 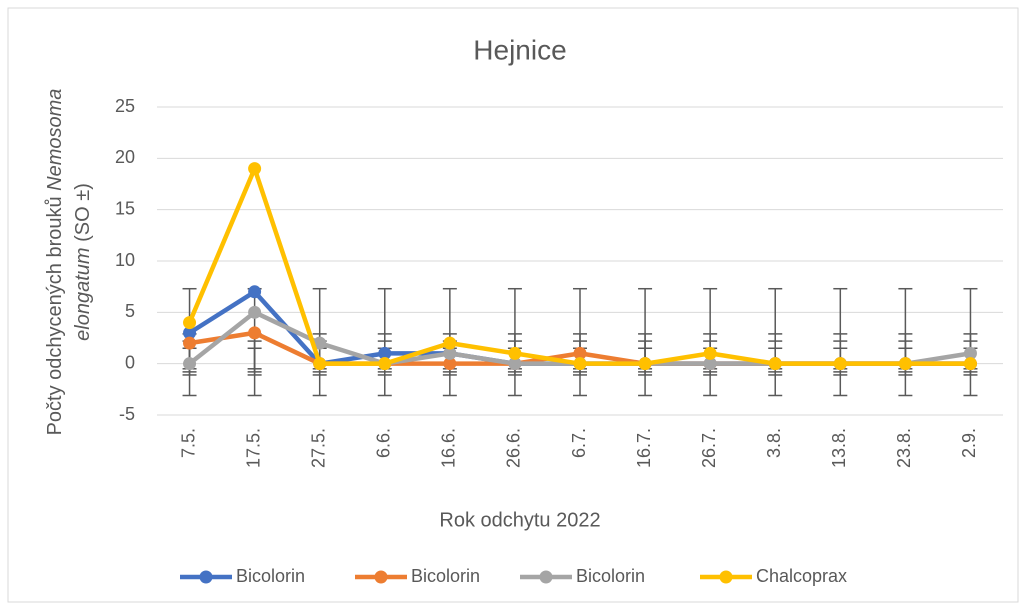 What do you see at coordinates (253, 448) in the screenshot?
I see `x-tick-label: 17.5.` at bounding box center [253, 448].